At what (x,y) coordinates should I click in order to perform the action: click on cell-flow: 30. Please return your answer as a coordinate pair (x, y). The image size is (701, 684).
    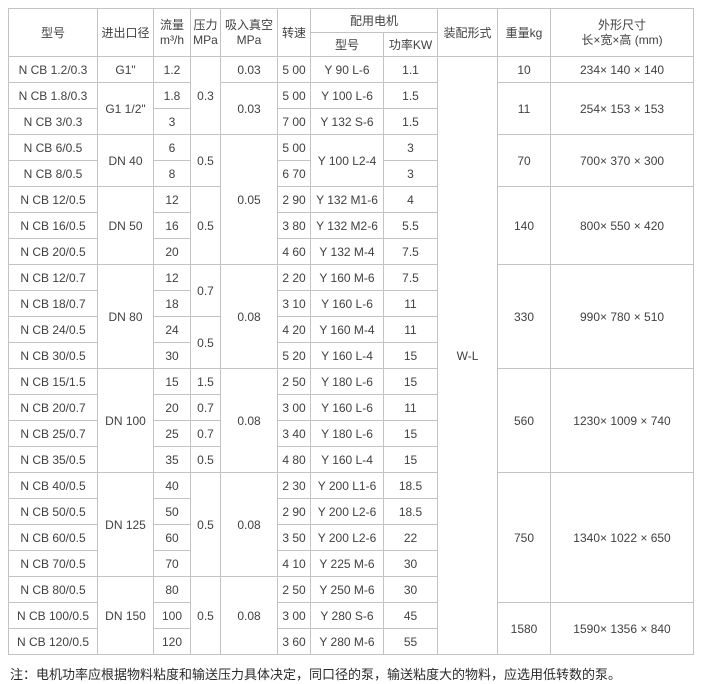
    Looking at the image, I should click on (172, 355).